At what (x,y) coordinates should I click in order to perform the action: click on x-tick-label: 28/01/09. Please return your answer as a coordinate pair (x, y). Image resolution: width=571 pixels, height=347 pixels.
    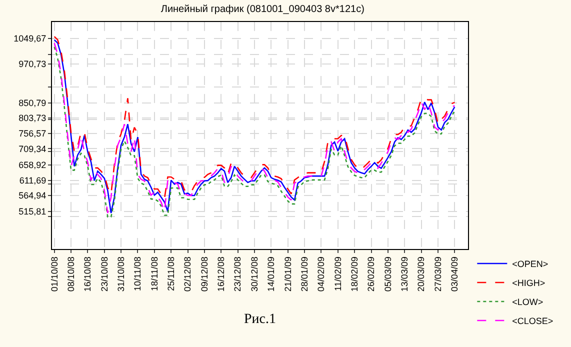
    Looking at the image, I should click on (304, 274).